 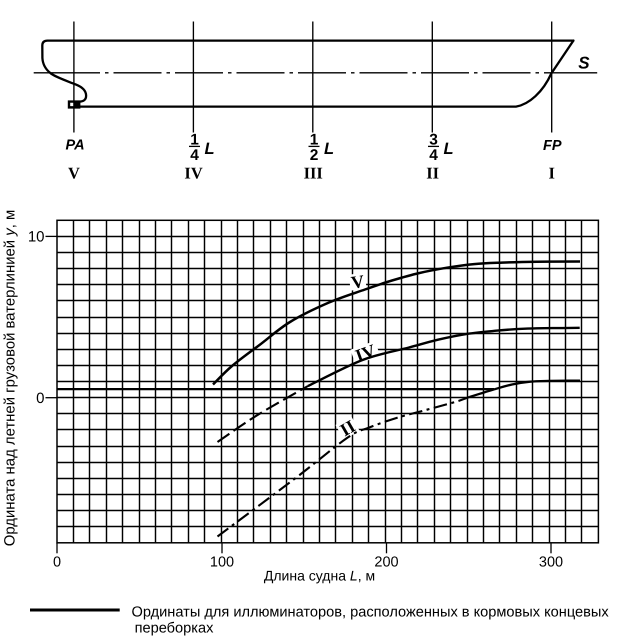 What do you see at coordinates (551, 173) in the screenshot?
I see `svg-text: I` at bounding box center [551, 173].